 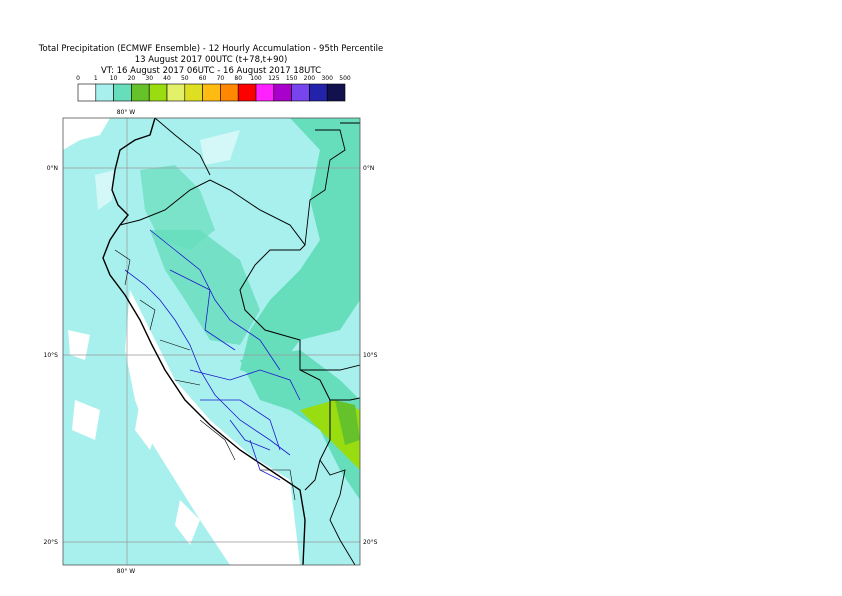 What do you see at coordinates (292, 78) in the screenshot?
I see `legend-label: 150` at bounding box center [292, 78].